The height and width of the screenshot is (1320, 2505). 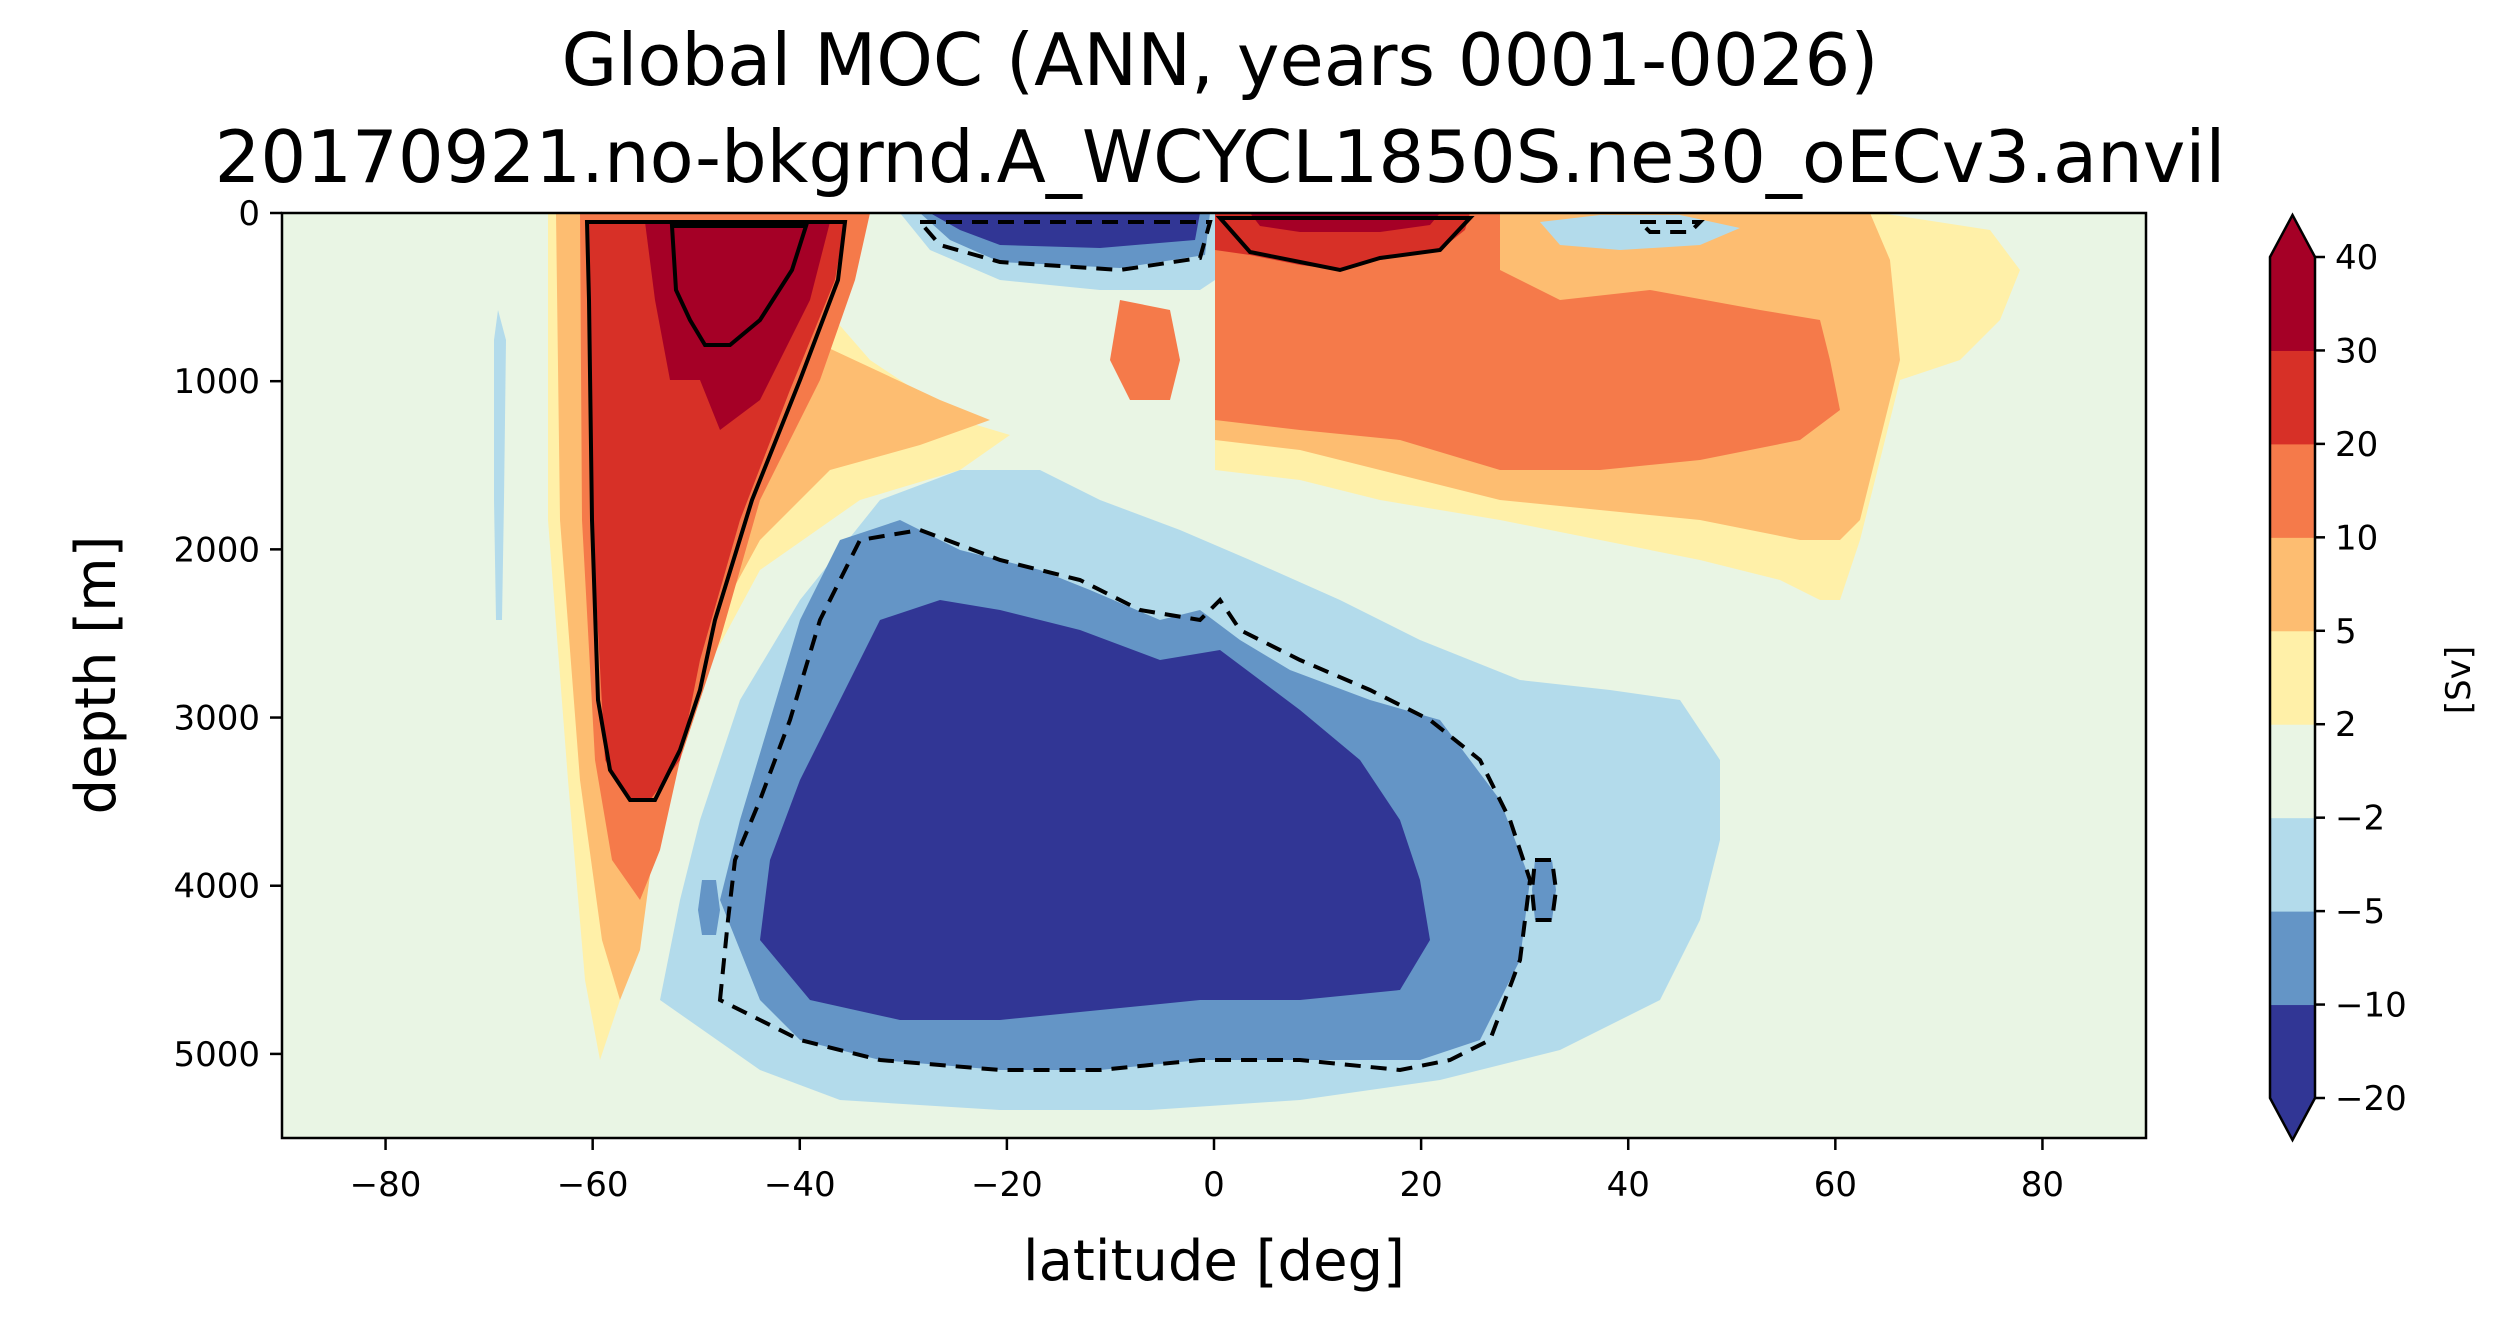 What do you see at coordinates (1544, 890) in the screenshot?
I see `field-aby-band-5-side2` at bounding box center [1544, 890].